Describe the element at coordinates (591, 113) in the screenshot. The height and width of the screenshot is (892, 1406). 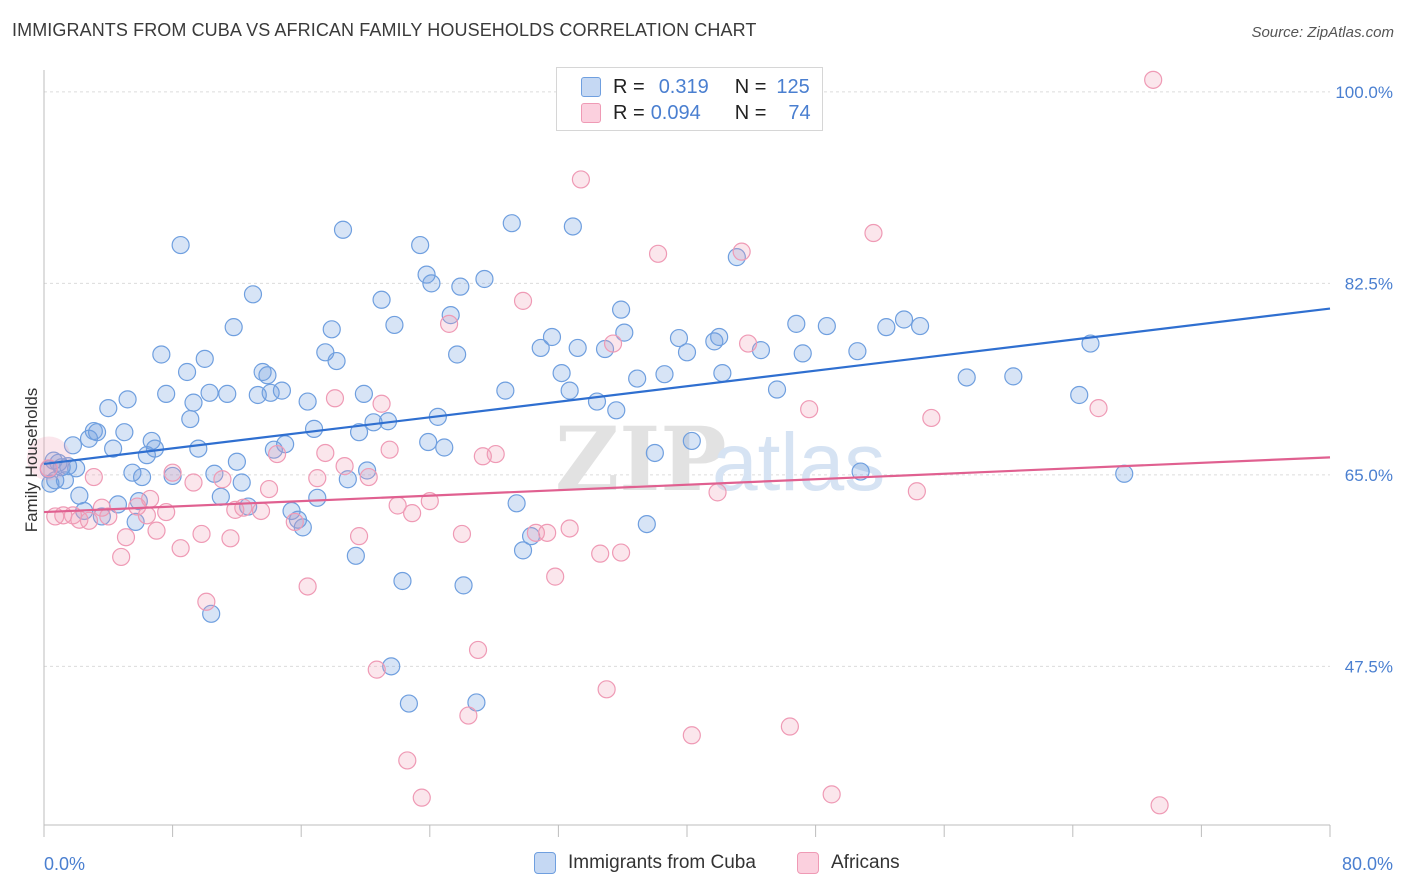
I see `legend-swatch-africans` at that location.